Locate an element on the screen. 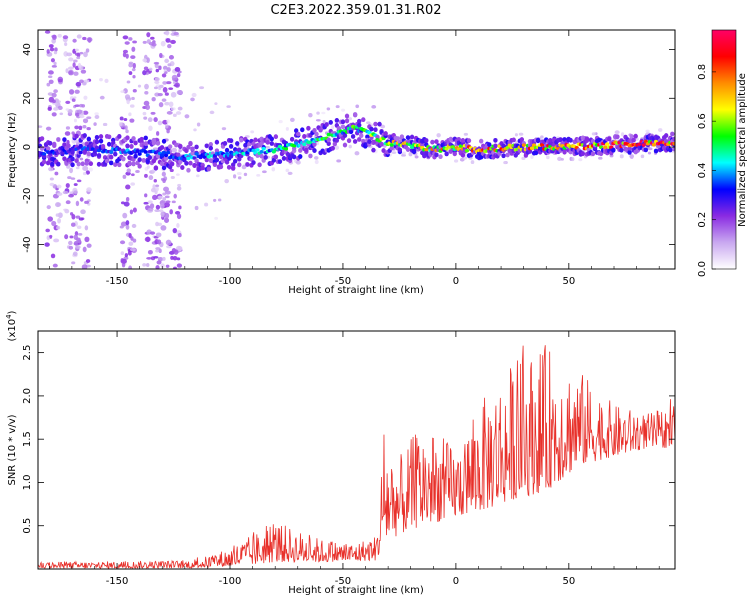 This screenshot has width=750, height=600. snr-x-tick-label: -50 is located at coordinates (343, 581).